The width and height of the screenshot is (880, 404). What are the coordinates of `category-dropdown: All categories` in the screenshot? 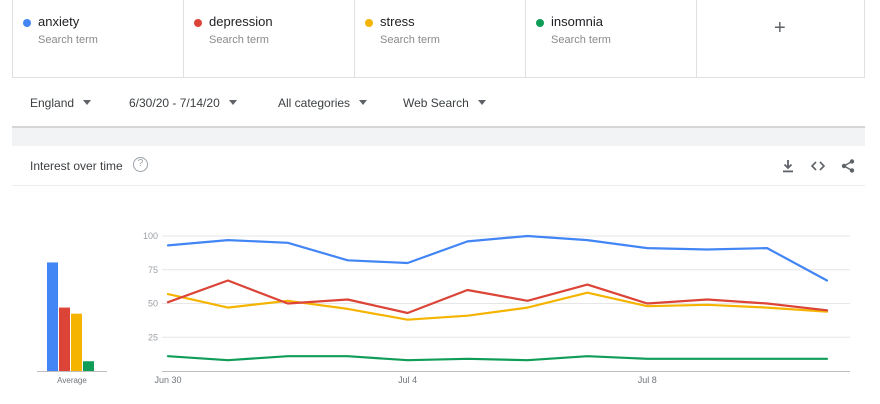 It's located at (323, 103).